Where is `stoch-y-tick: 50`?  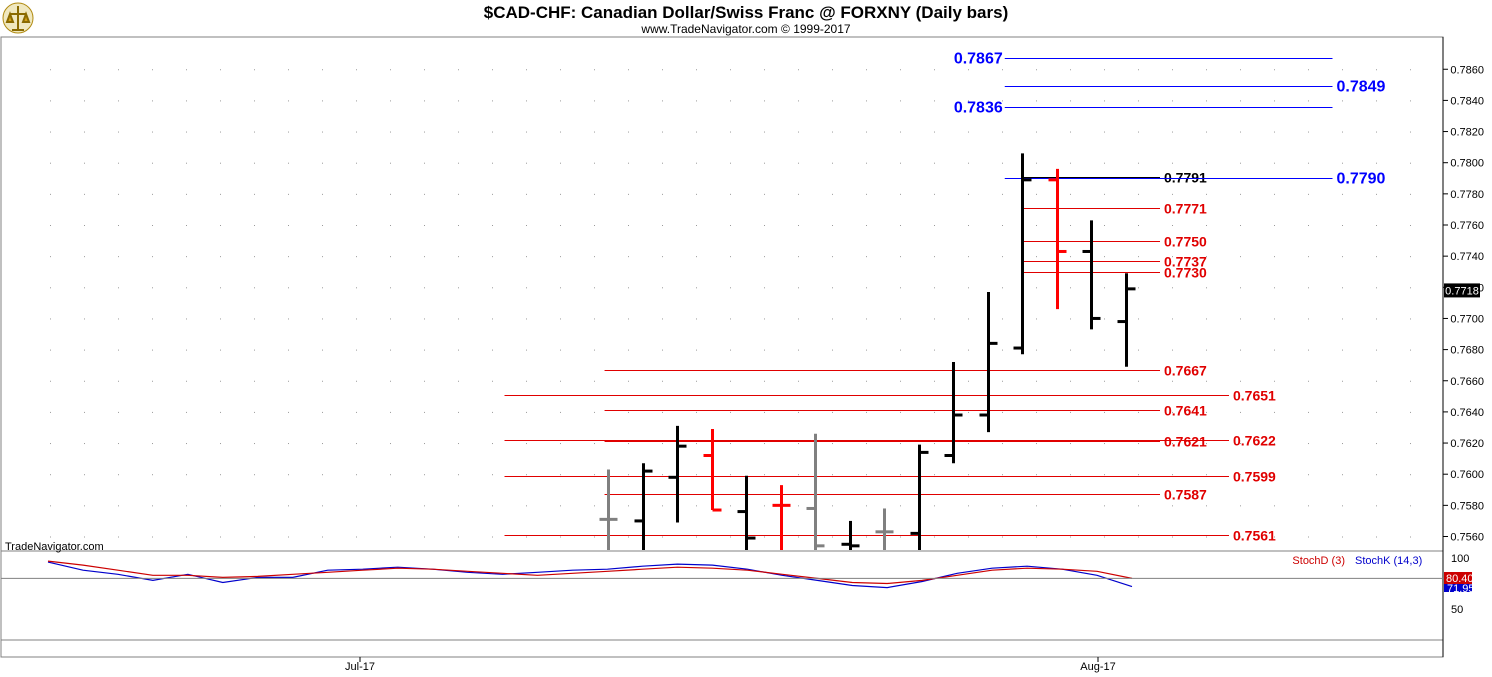
stoch-y-tick: 50 is located at coordinates (1457, 610).